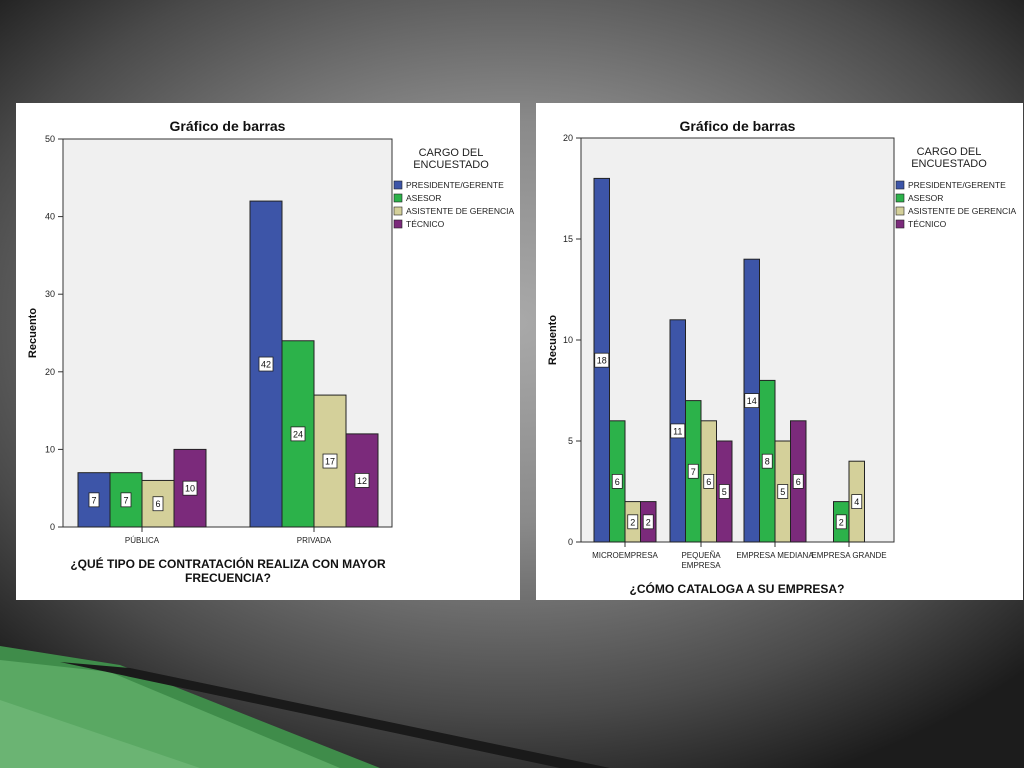 This screenshot has height=768, width=1024. Describe the element at coordinates (228, 578) in the screenshot. I see `x-axis-label-line2: FRECUENCIA?` at that location.